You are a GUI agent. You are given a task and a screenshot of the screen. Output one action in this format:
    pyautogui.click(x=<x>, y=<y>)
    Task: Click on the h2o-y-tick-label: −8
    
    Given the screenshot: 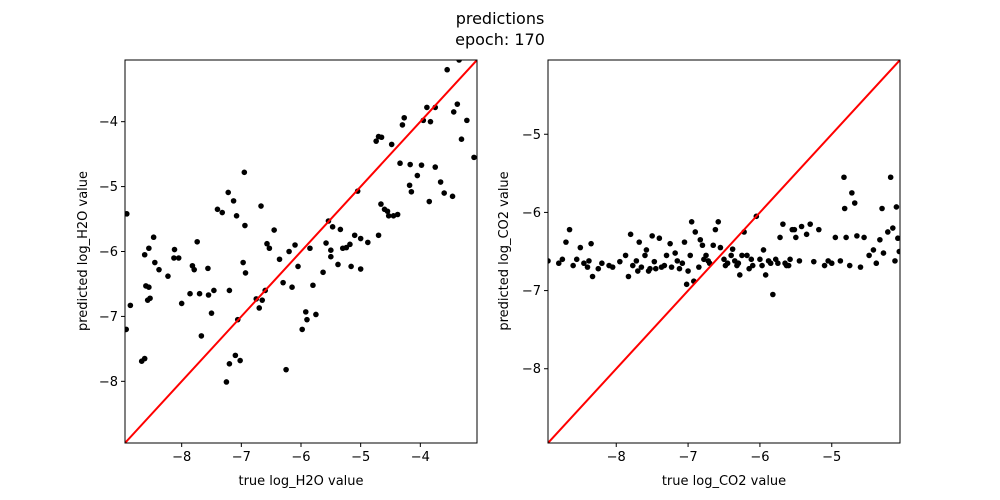 What is the action you would take?
    pyautogui.click(x=108, y=382)
    